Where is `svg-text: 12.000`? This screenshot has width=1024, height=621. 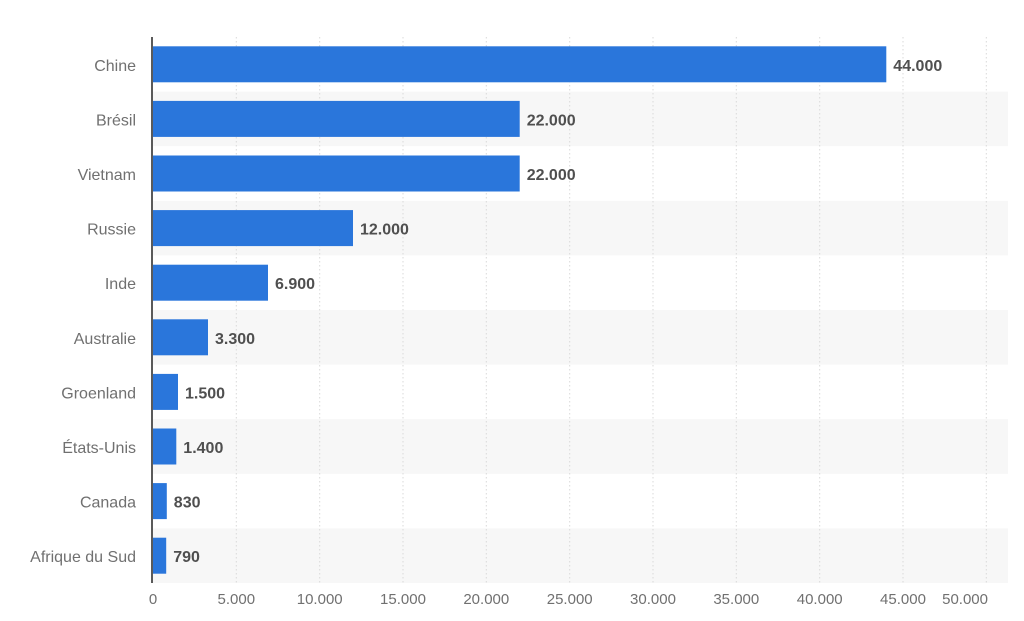 svg-text: 12.000 is located at coordinates (384, 230).